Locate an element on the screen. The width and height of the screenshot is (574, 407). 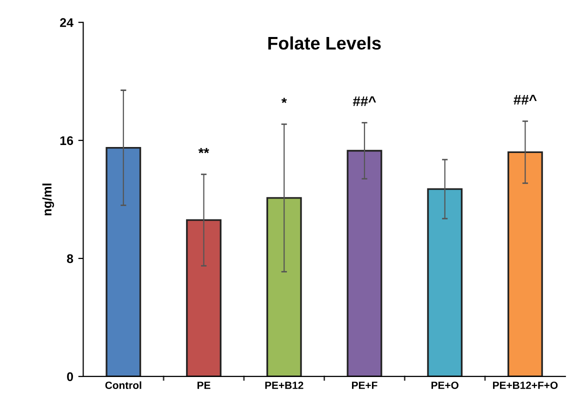
x-tick-label: Control is located at coordinates (123, 385).